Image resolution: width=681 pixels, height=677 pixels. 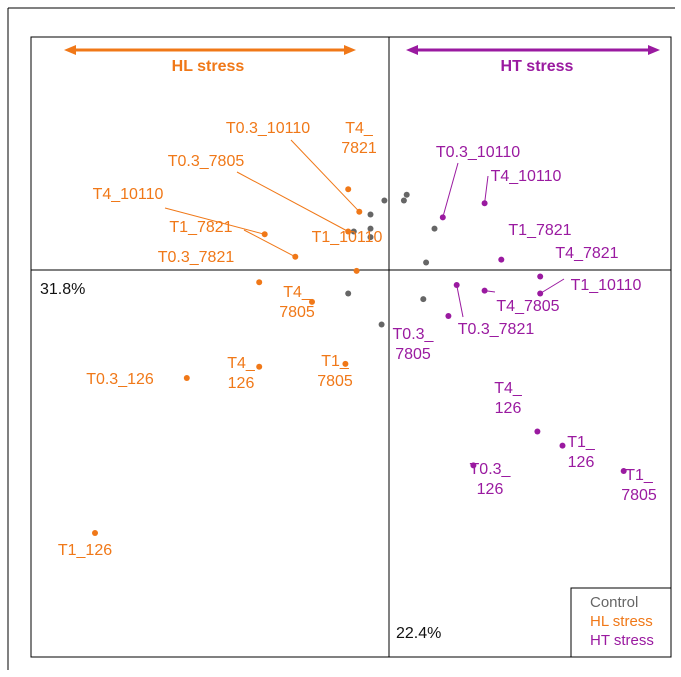 I want to click on legend: Control HL stress HT stress, so click(x=621, y=622).